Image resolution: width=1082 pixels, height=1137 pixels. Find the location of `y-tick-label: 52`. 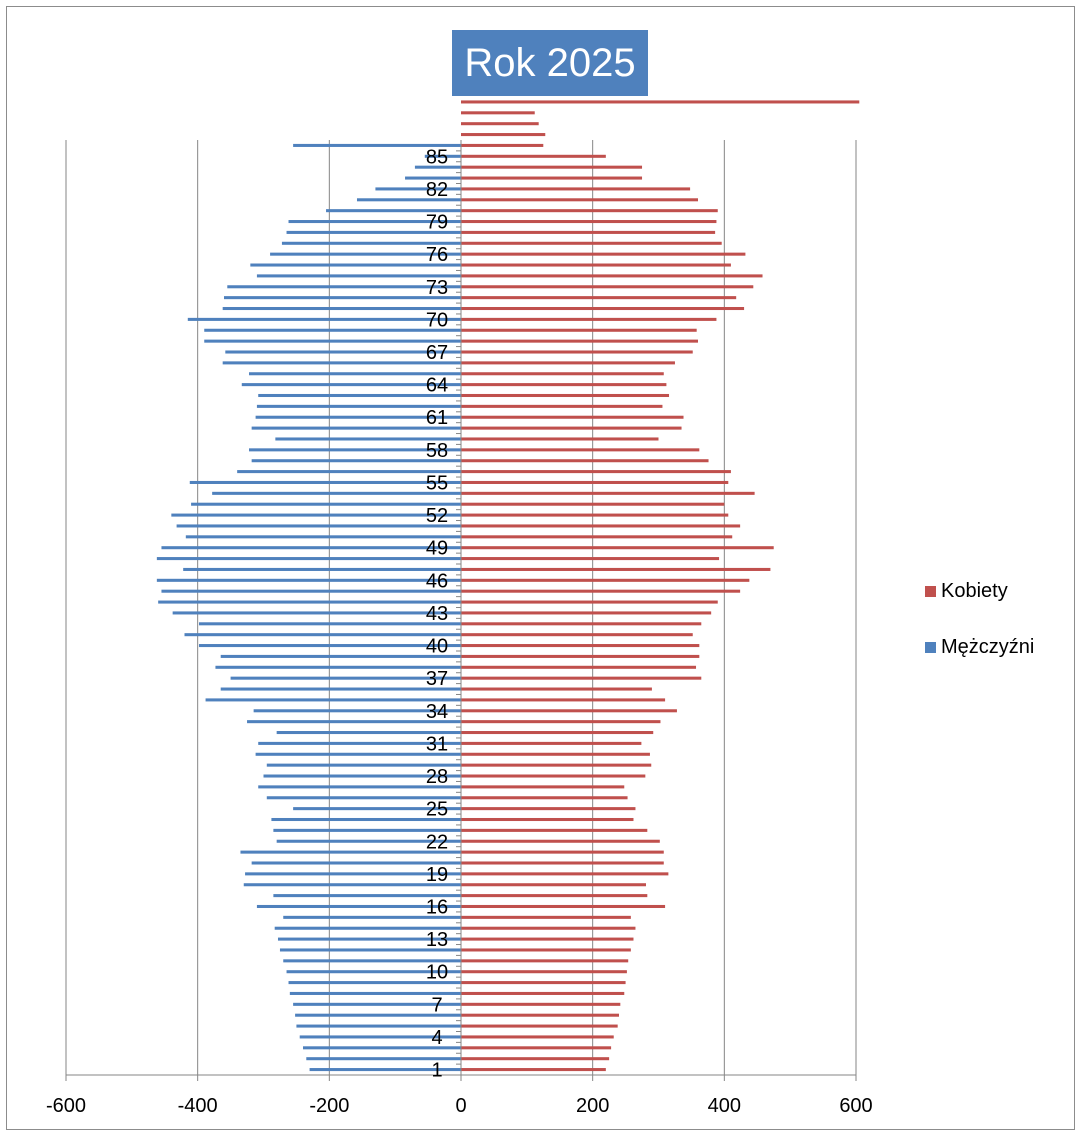

y-tick-label: 52 is located at coordinates (437, 516).